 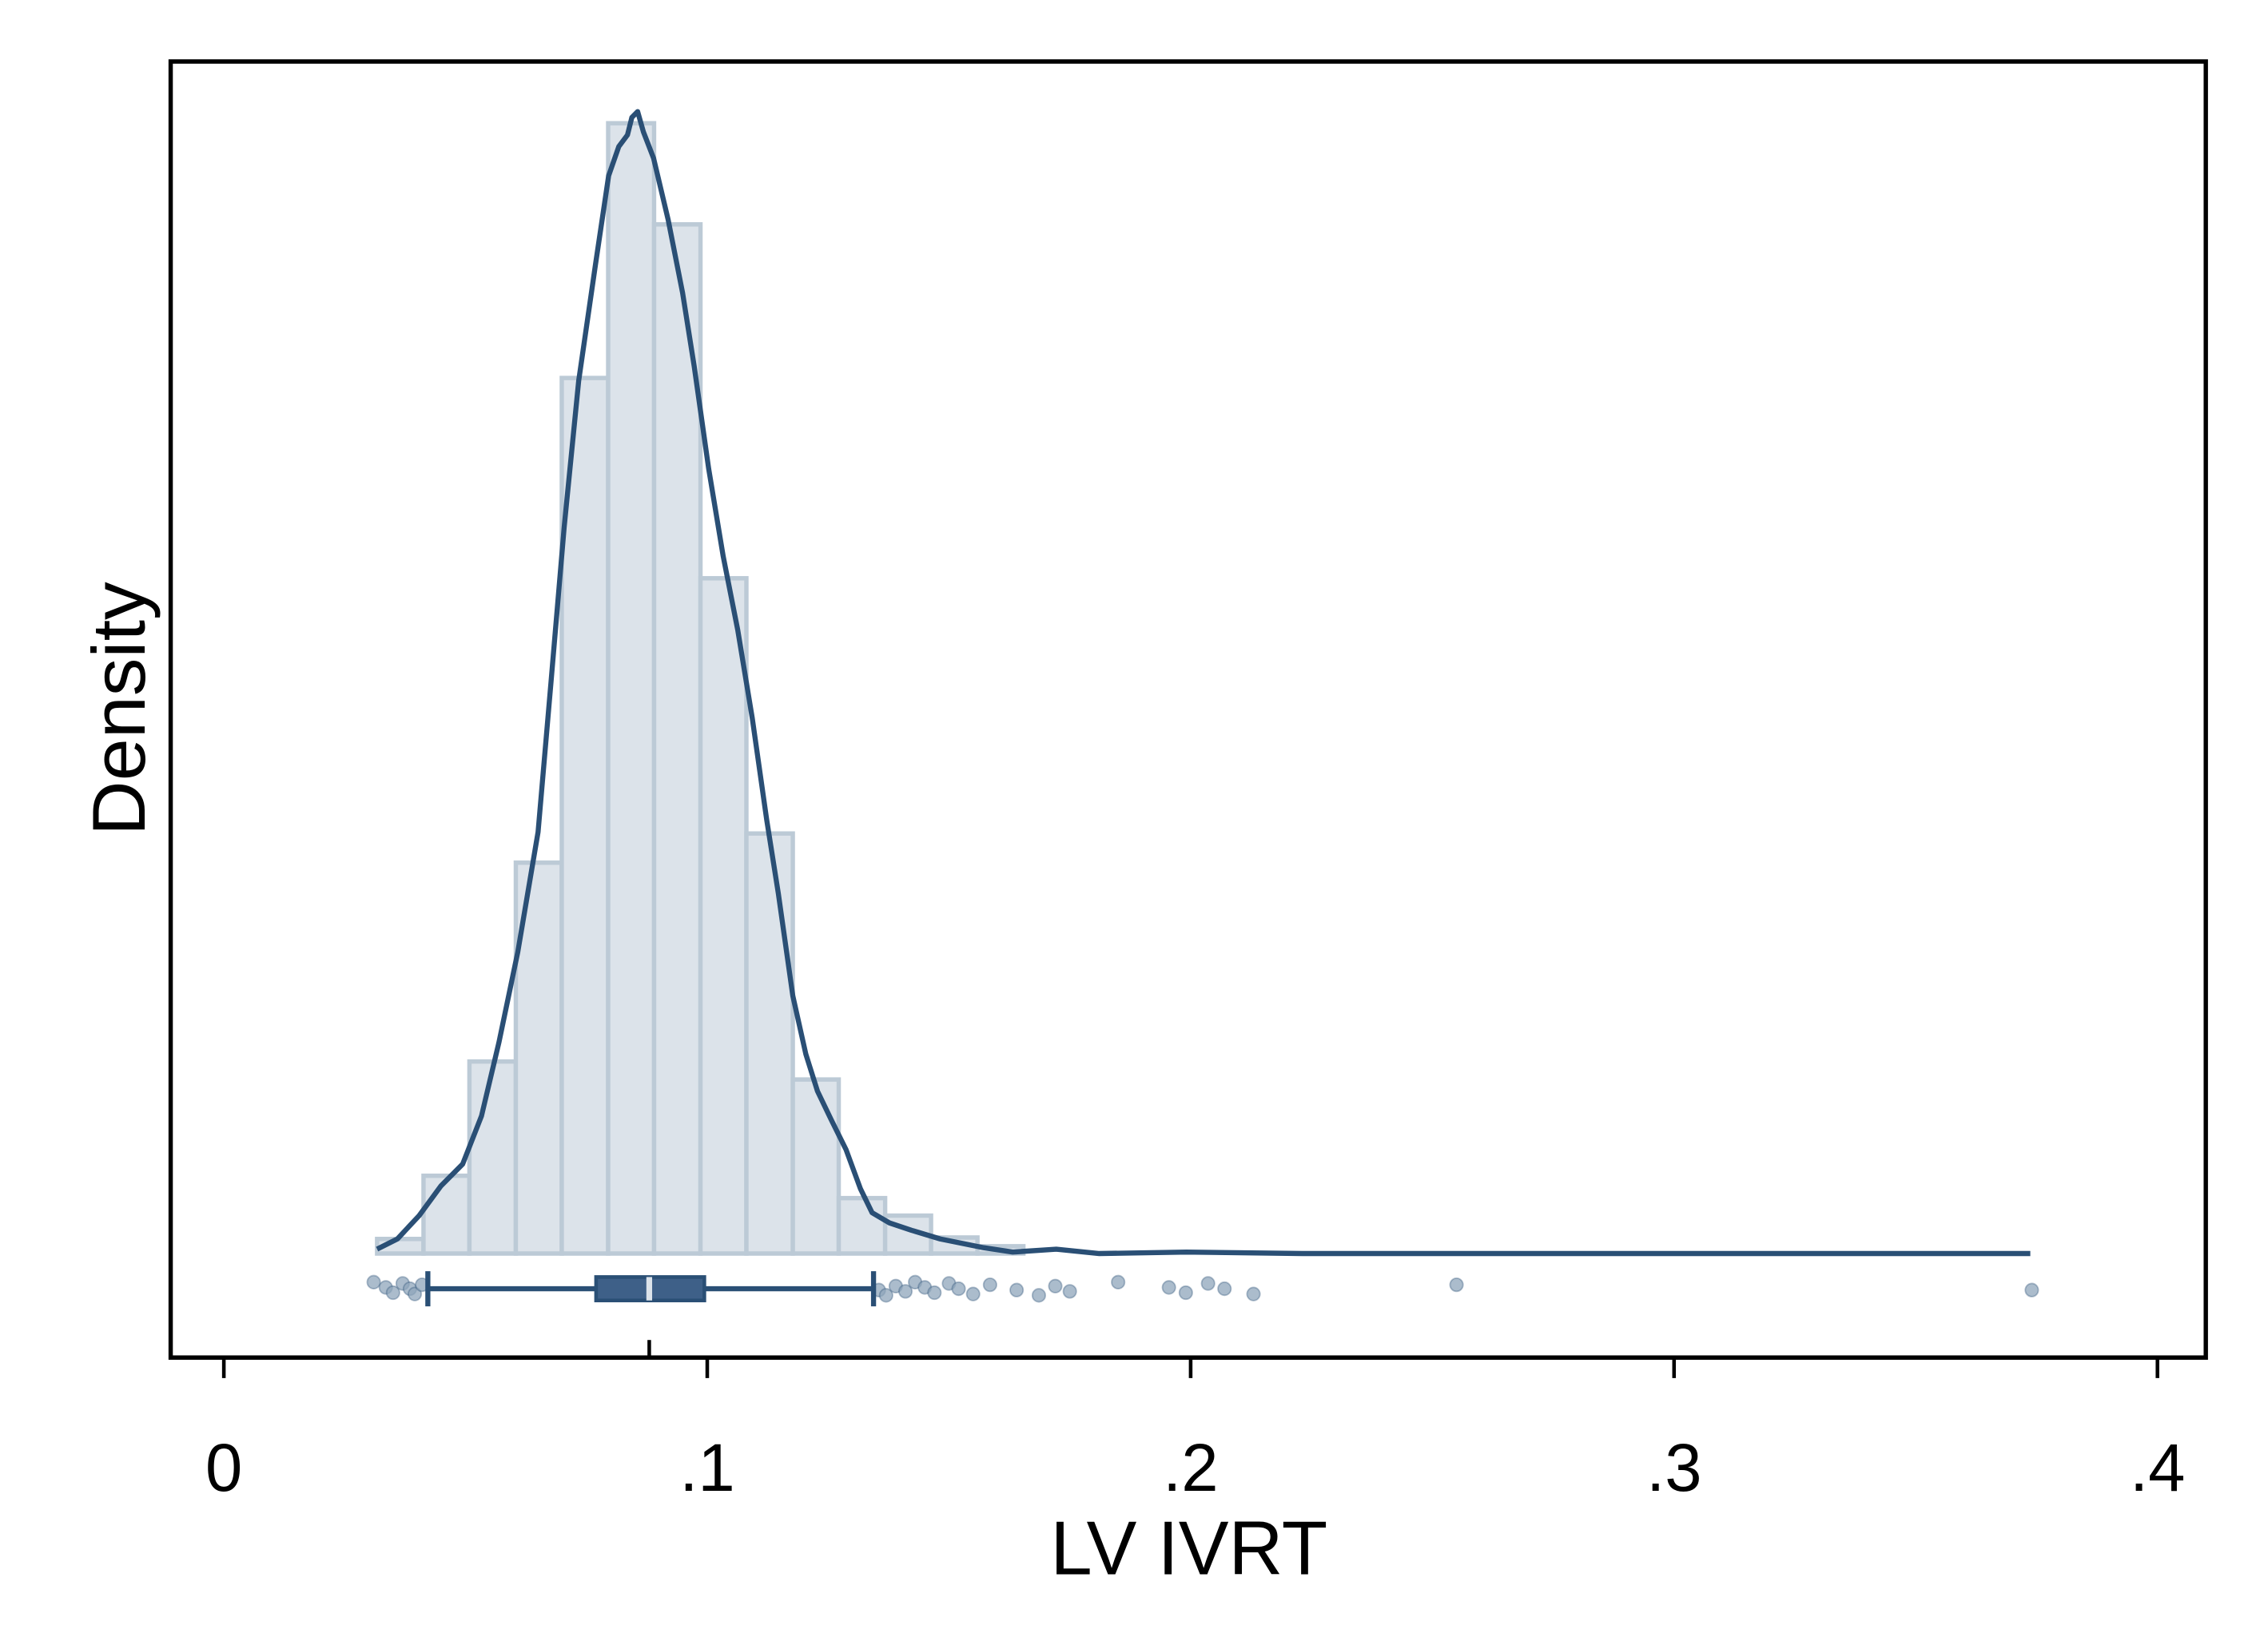 I want to click on x-tick-label: 0, so click(x=223, y=1468).